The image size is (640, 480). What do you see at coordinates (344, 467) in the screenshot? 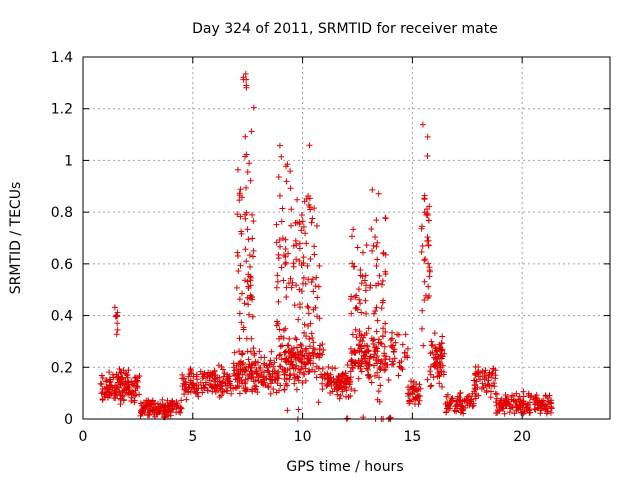
I see `x-axis-label: GPS time / hours` at bounding box center [344, 467].